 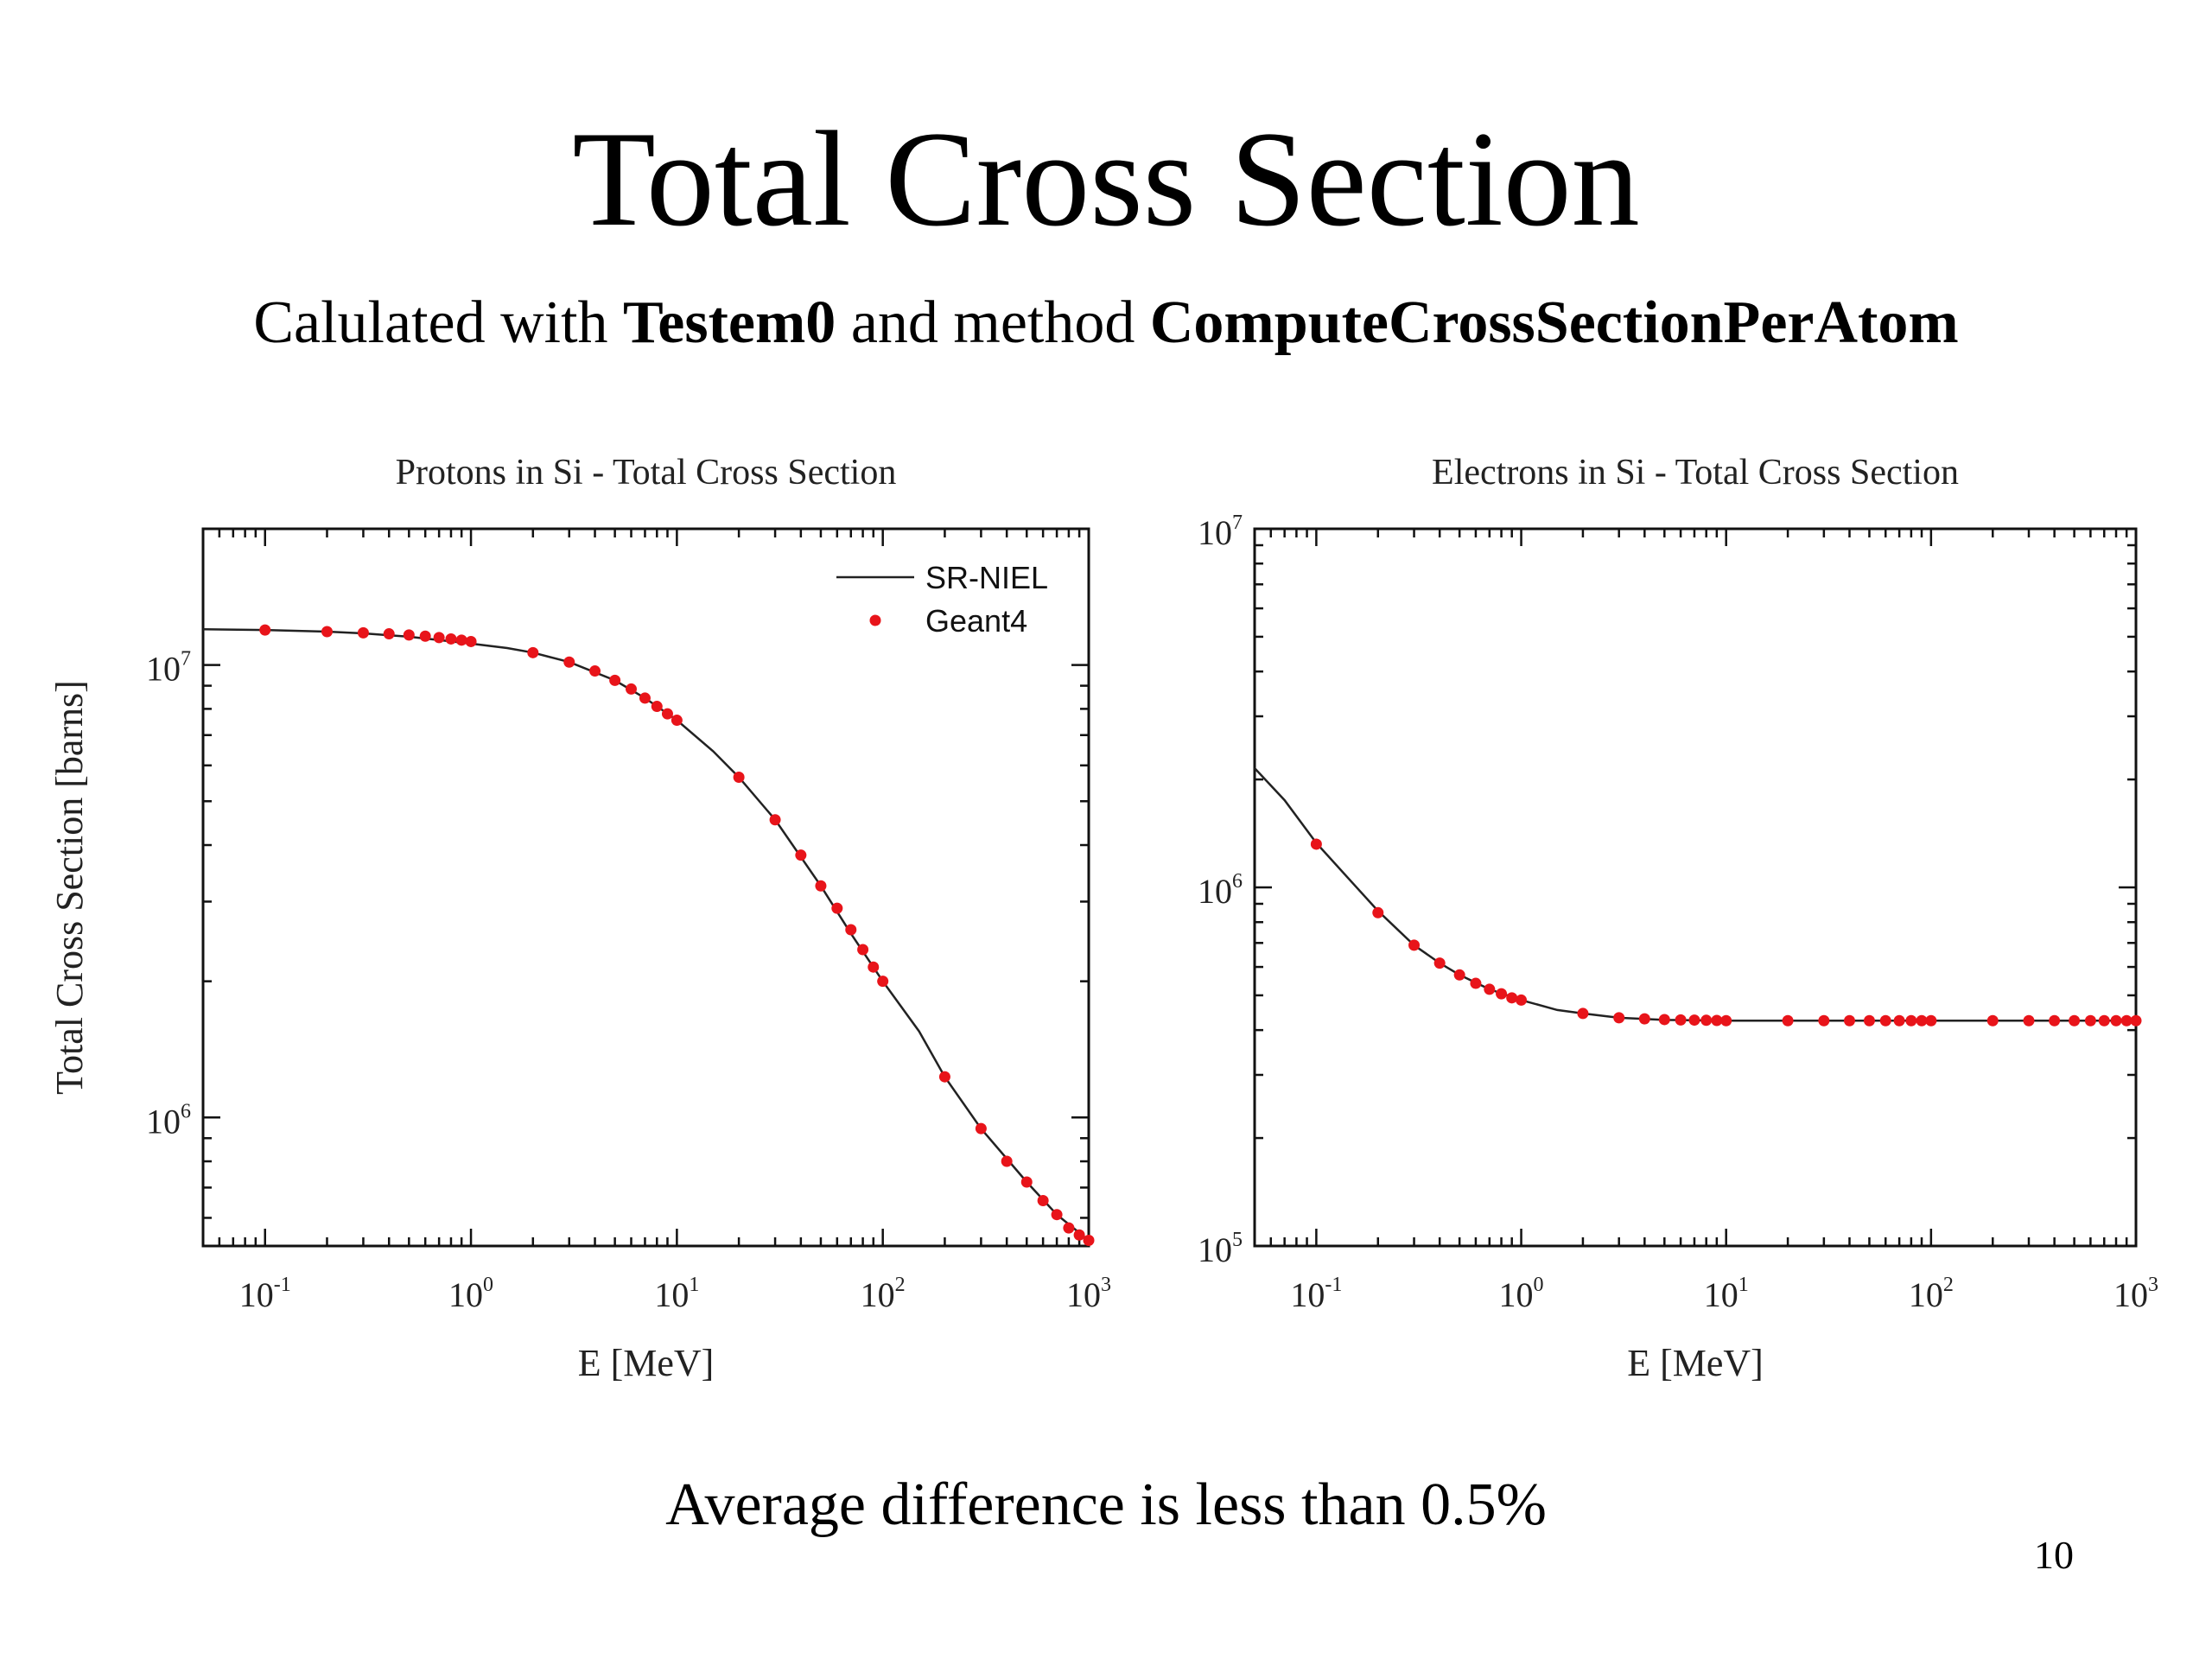 What do you see at coordinates (1695, 473) in the screenshot?
I see `chart-title: Electrons in Si - Total Cross Section` at bounding box center [1695, 473].